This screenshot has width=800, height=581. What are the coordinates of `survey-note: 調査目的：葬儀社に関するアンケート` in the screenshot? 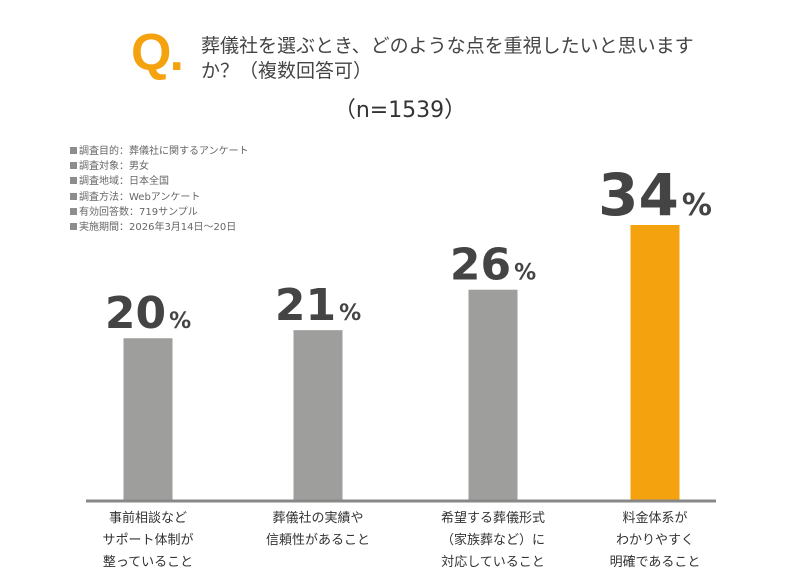 It's located at (159, 151).